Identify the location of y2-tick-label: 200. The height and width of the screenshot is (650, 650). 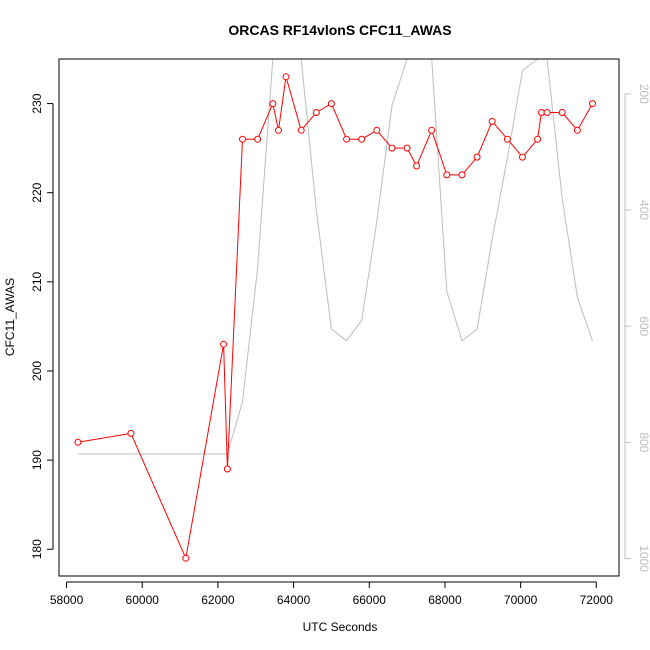
(643, 94).